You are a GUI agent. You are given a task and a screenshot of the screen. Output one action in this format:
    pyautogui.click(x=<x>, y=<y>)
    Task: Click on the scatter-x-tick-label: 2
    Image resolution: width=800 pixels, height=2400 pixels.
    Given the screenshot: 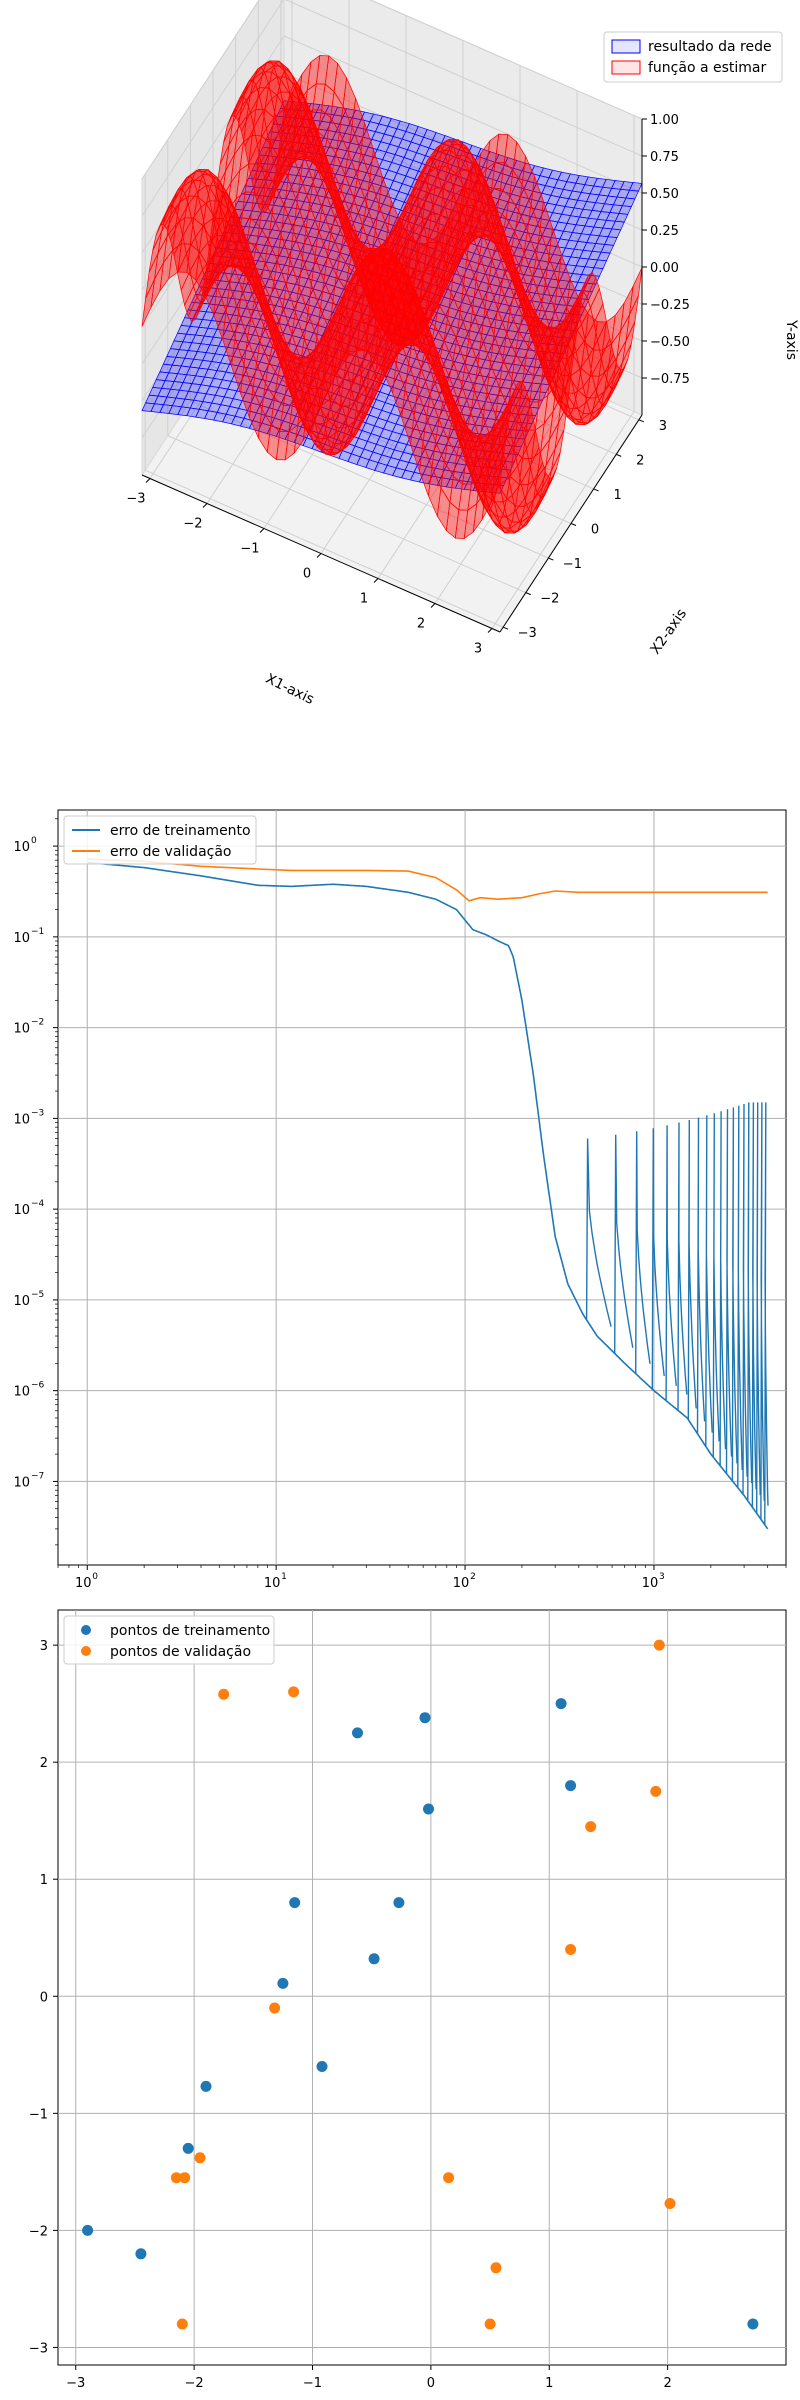 What is the action you would take?
    pyautogui.click(x=667, y=2383)
    